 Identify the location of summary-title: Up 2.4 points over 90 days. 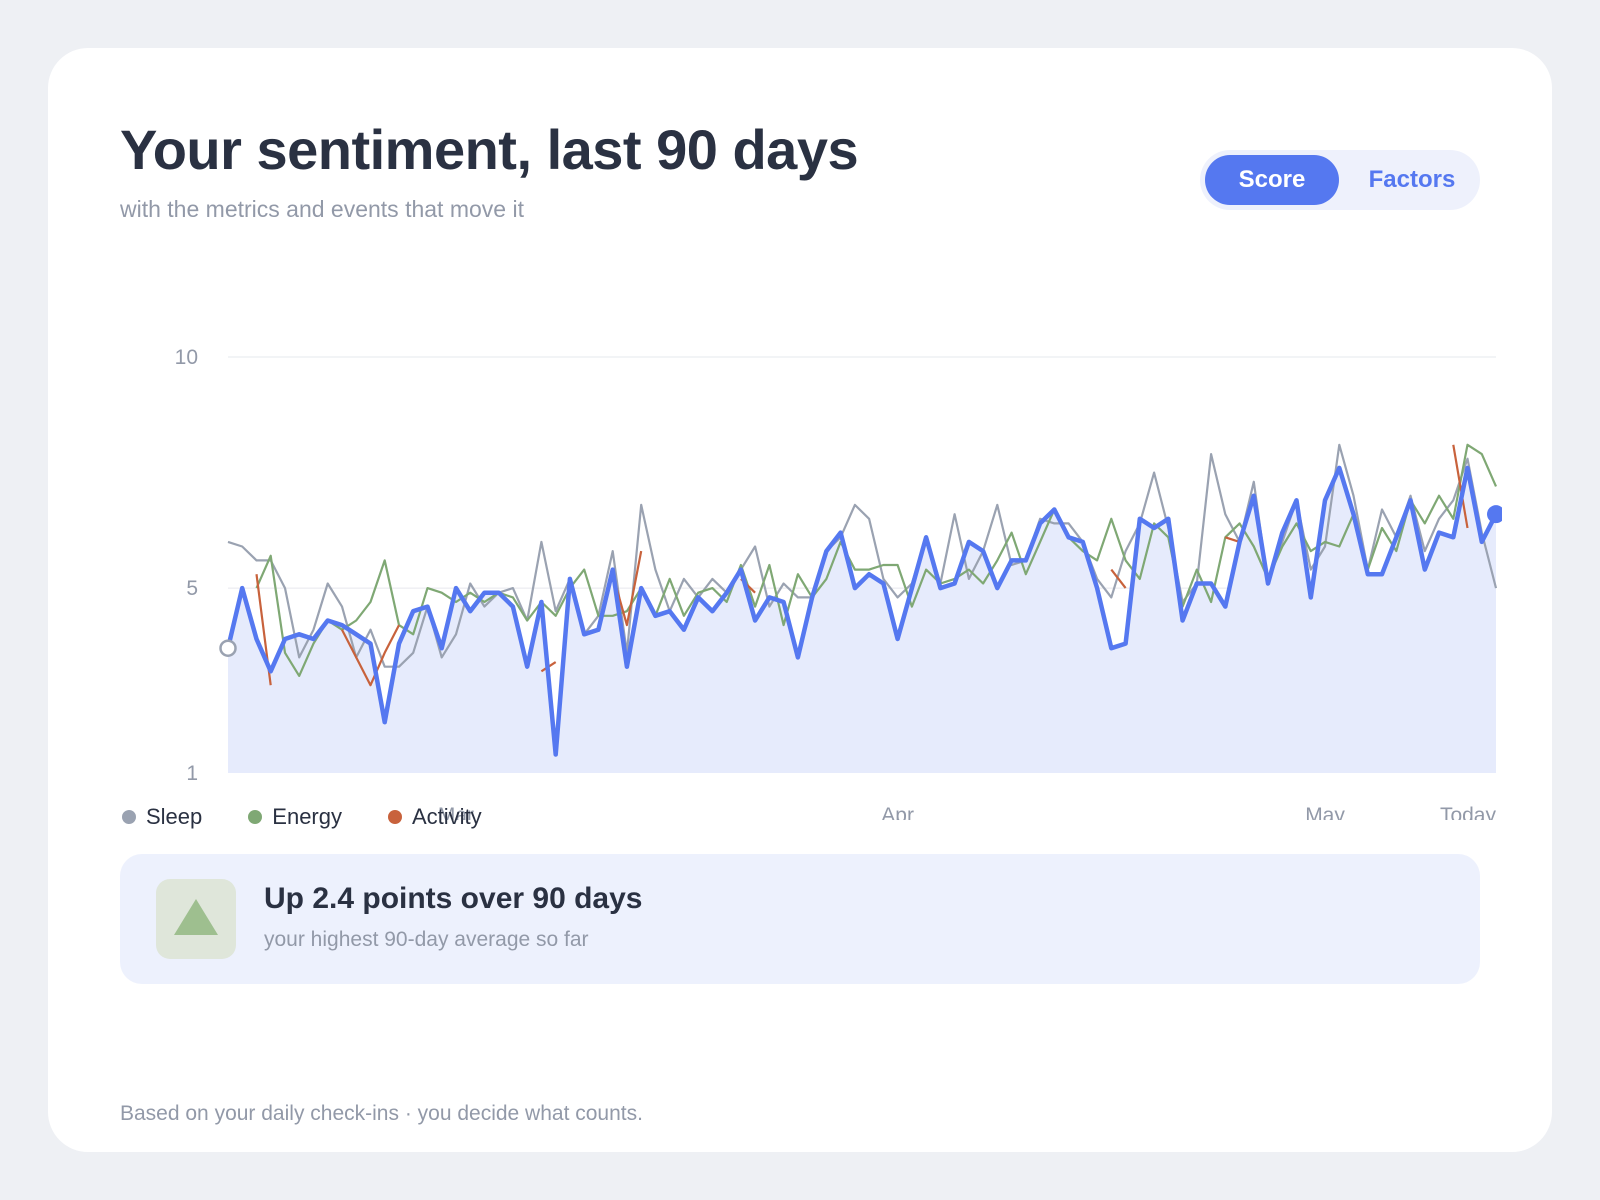
(453, 898).